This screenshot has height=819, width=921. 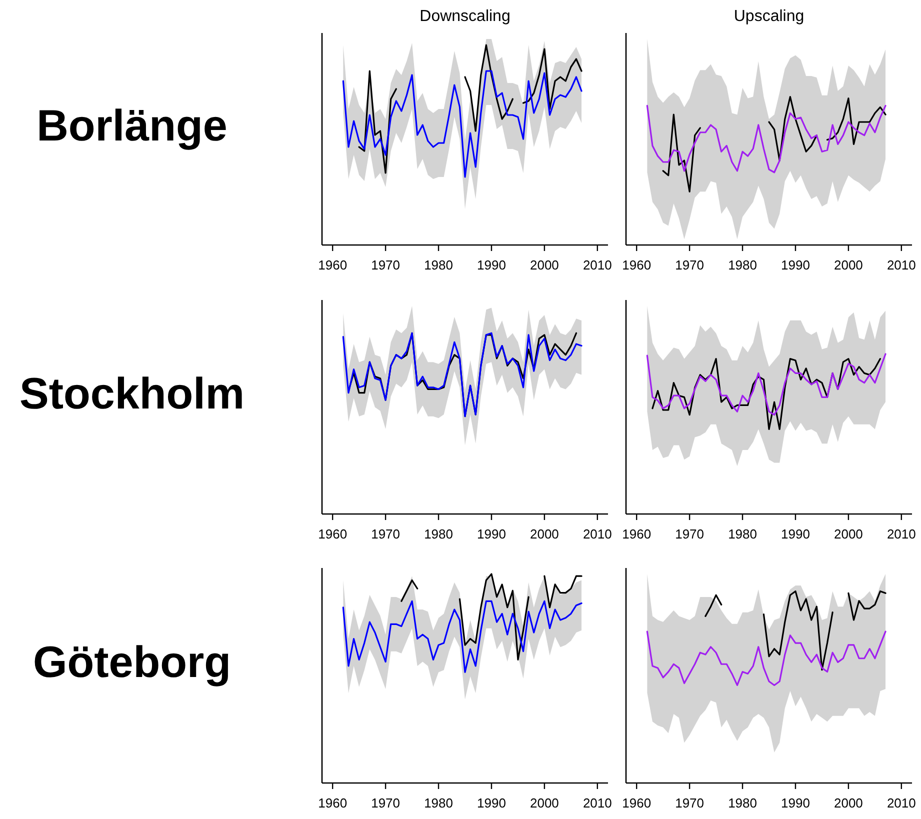 What do you see at coordinates (132, 126) in the screenshot?
I see `y-axis-title: Borlänge` at bounding box center [132, 126].